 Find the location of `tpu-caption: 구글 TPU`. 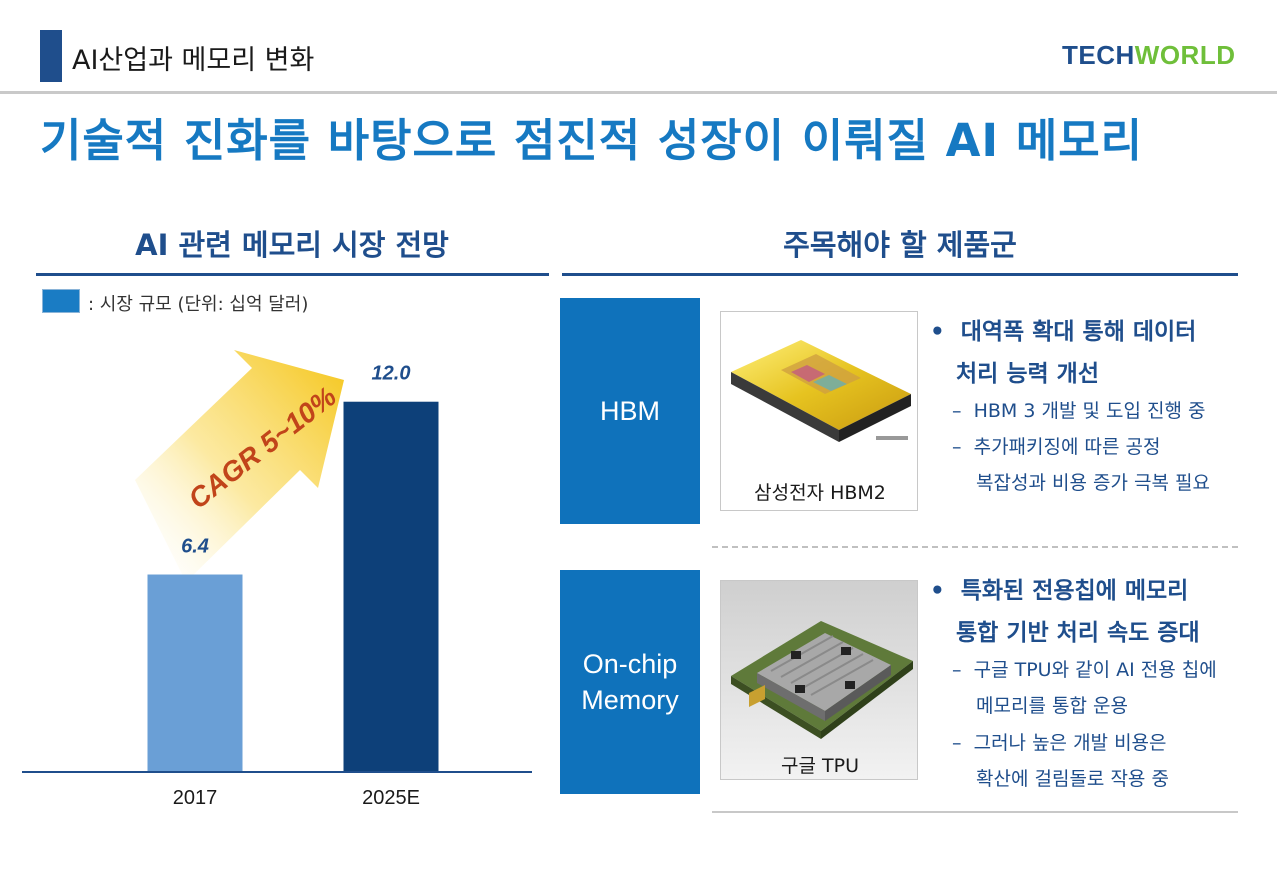

tpu-caption: 구글 TPU is located at coordinates (820, 766).